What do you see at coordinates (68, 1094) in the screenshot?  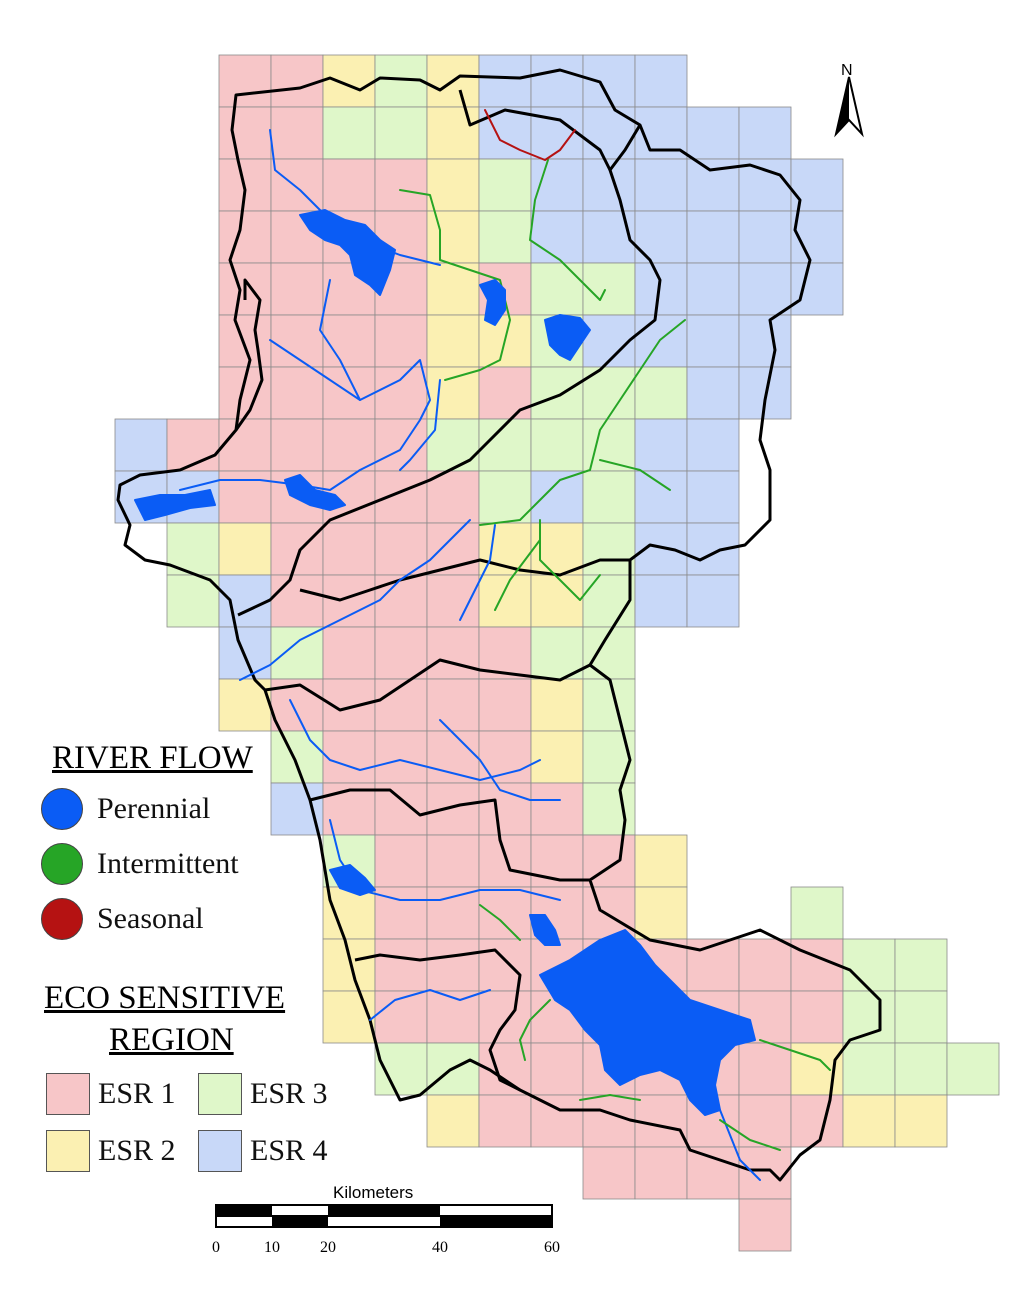 I see `esr1-swatch` at bounding box center [68, 1094].